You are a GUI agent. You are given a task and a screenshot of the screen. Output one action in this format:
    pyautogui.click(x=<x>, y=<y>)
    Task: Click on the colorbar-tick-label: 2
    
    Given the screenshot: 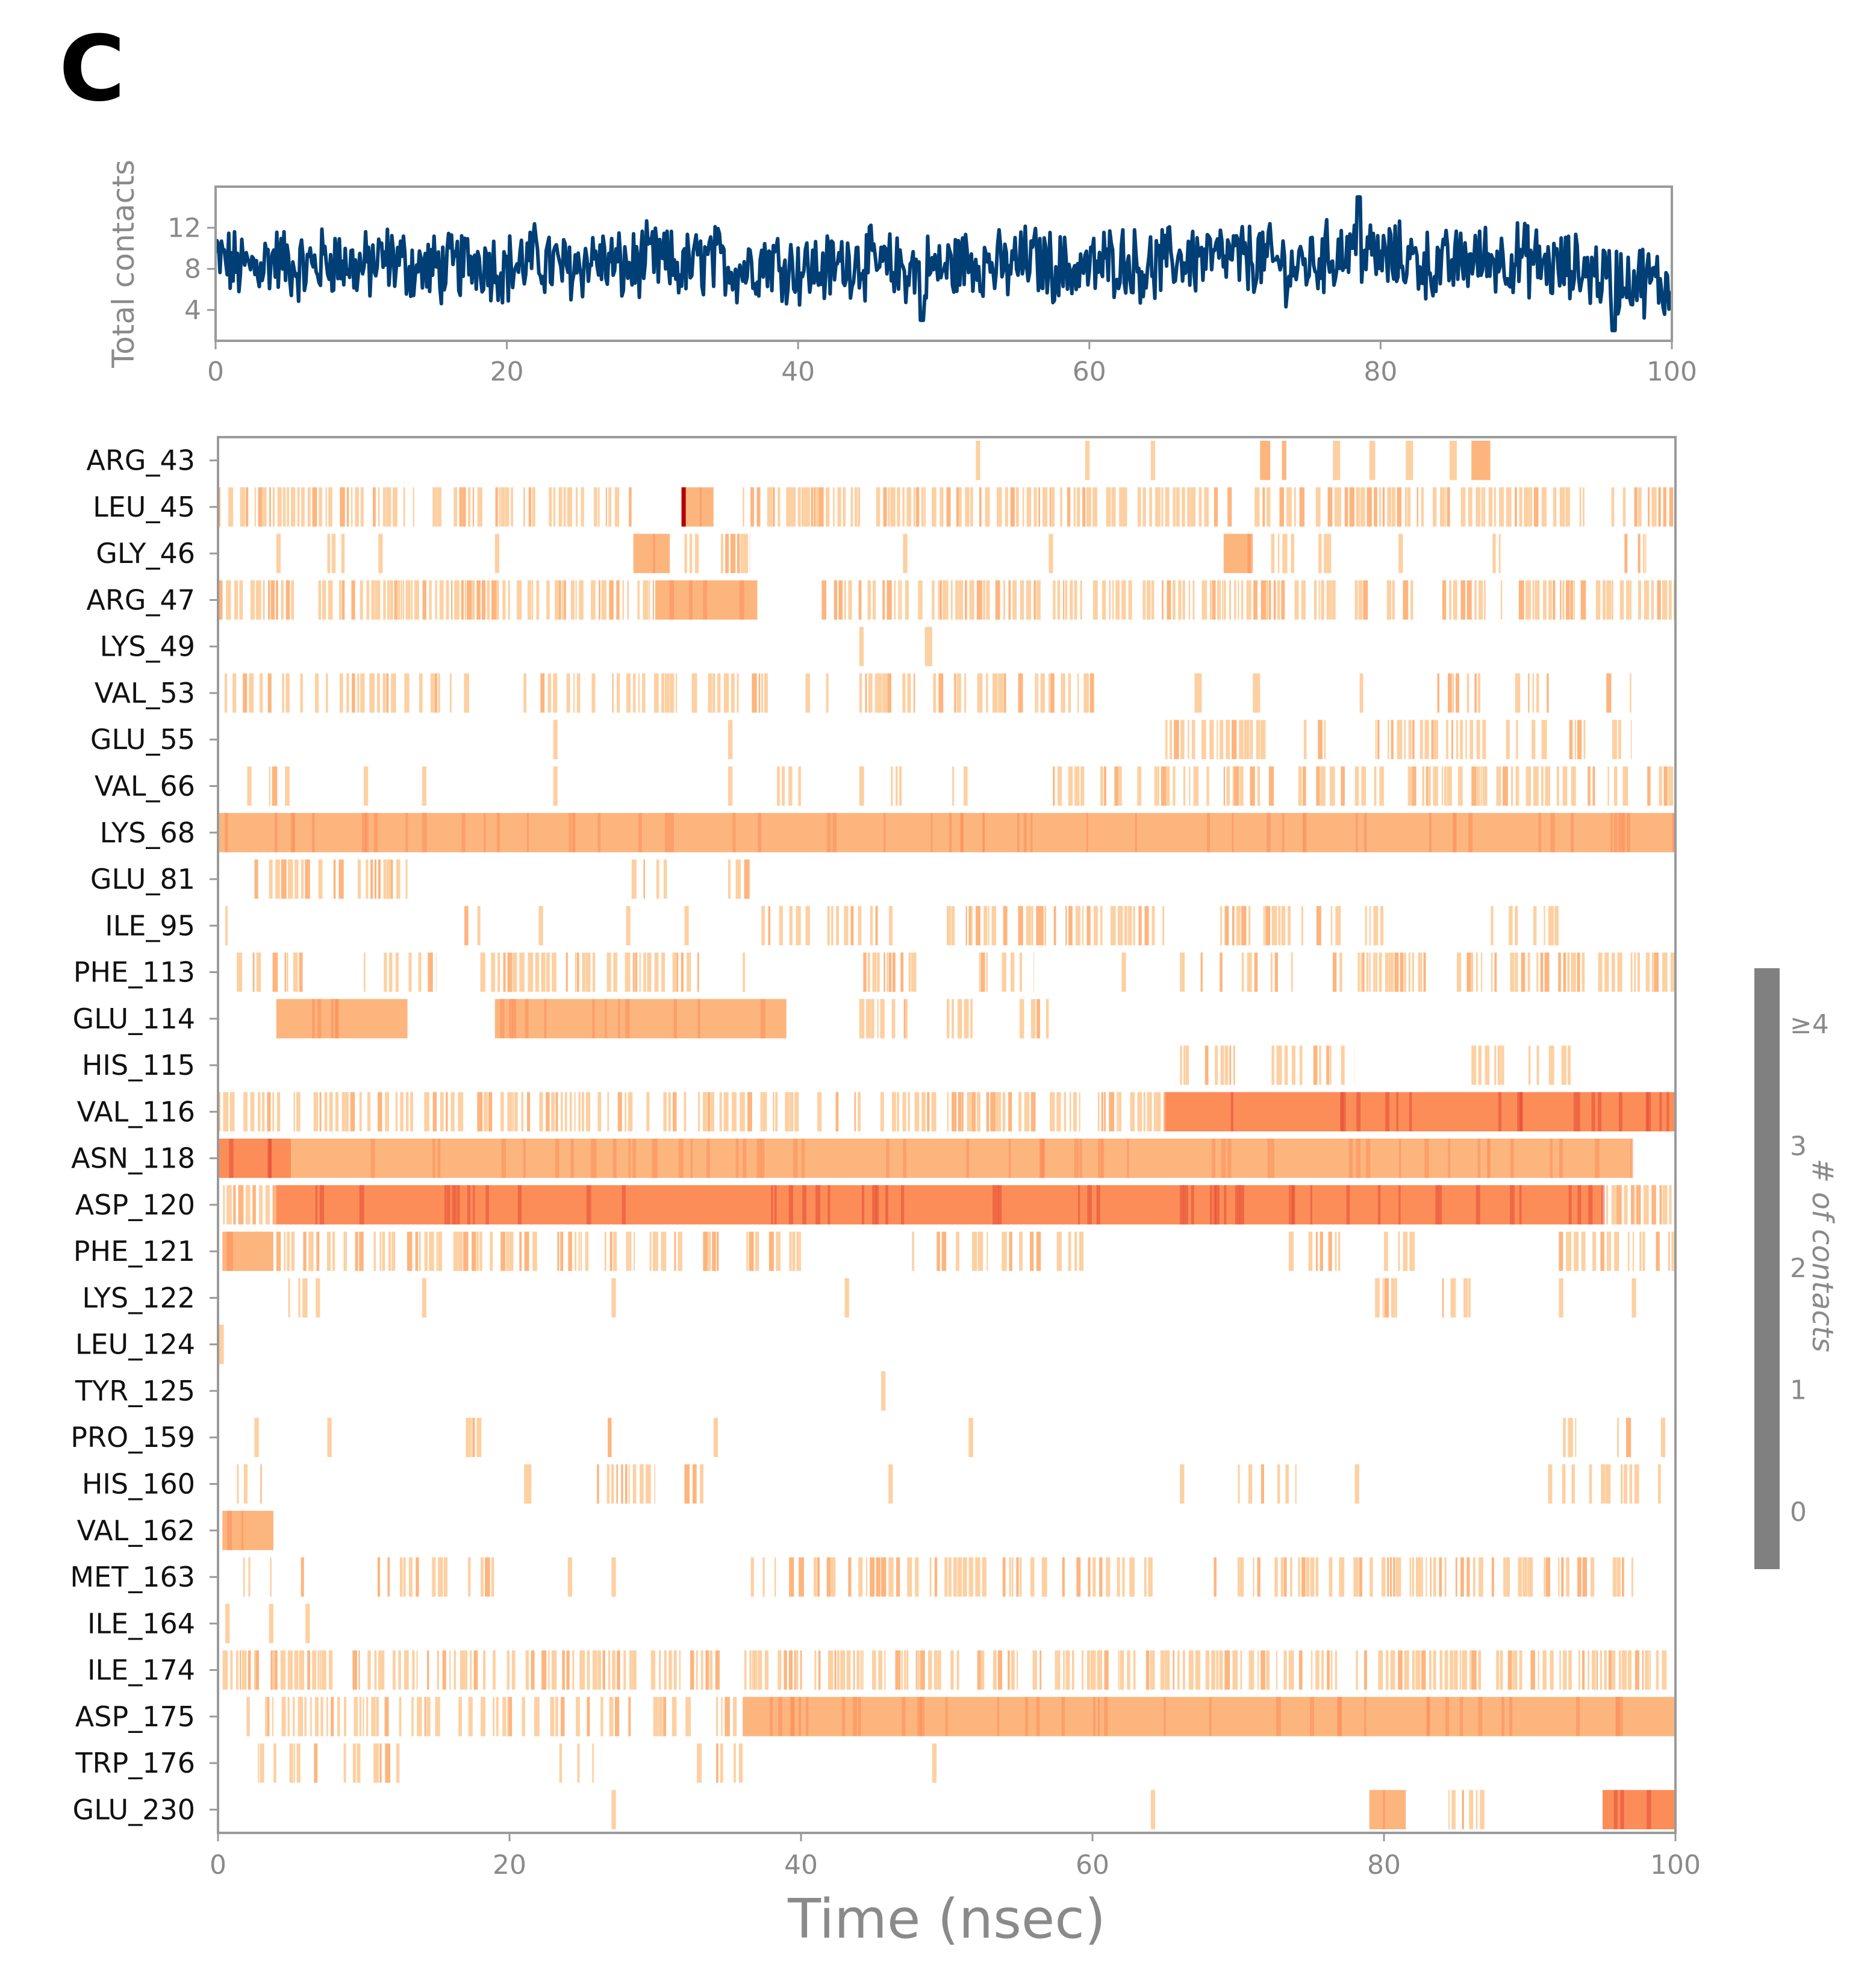 What is the action you would take?
    pyautogui.click(x=1798, y=1269)
    